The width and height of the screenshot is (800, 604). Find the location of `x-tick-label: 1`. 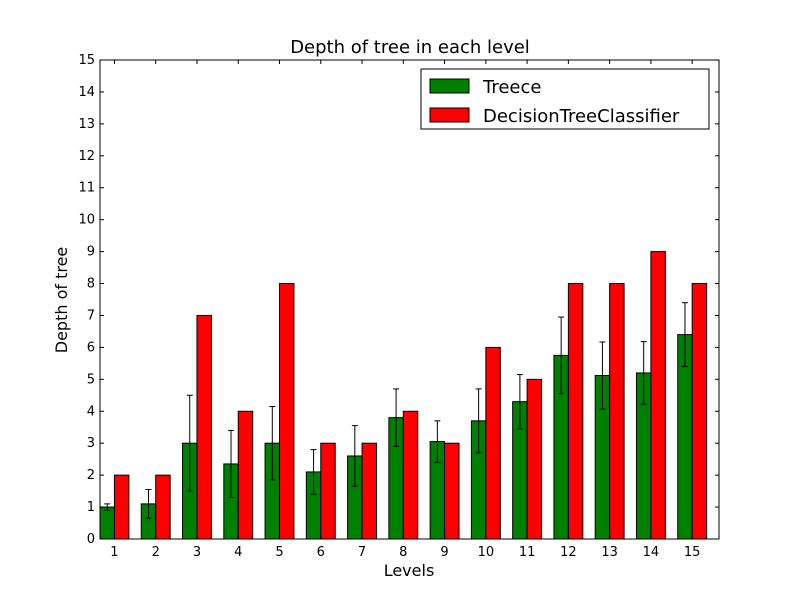

x-tick-label: 1 is located at coordinates (114, 552).